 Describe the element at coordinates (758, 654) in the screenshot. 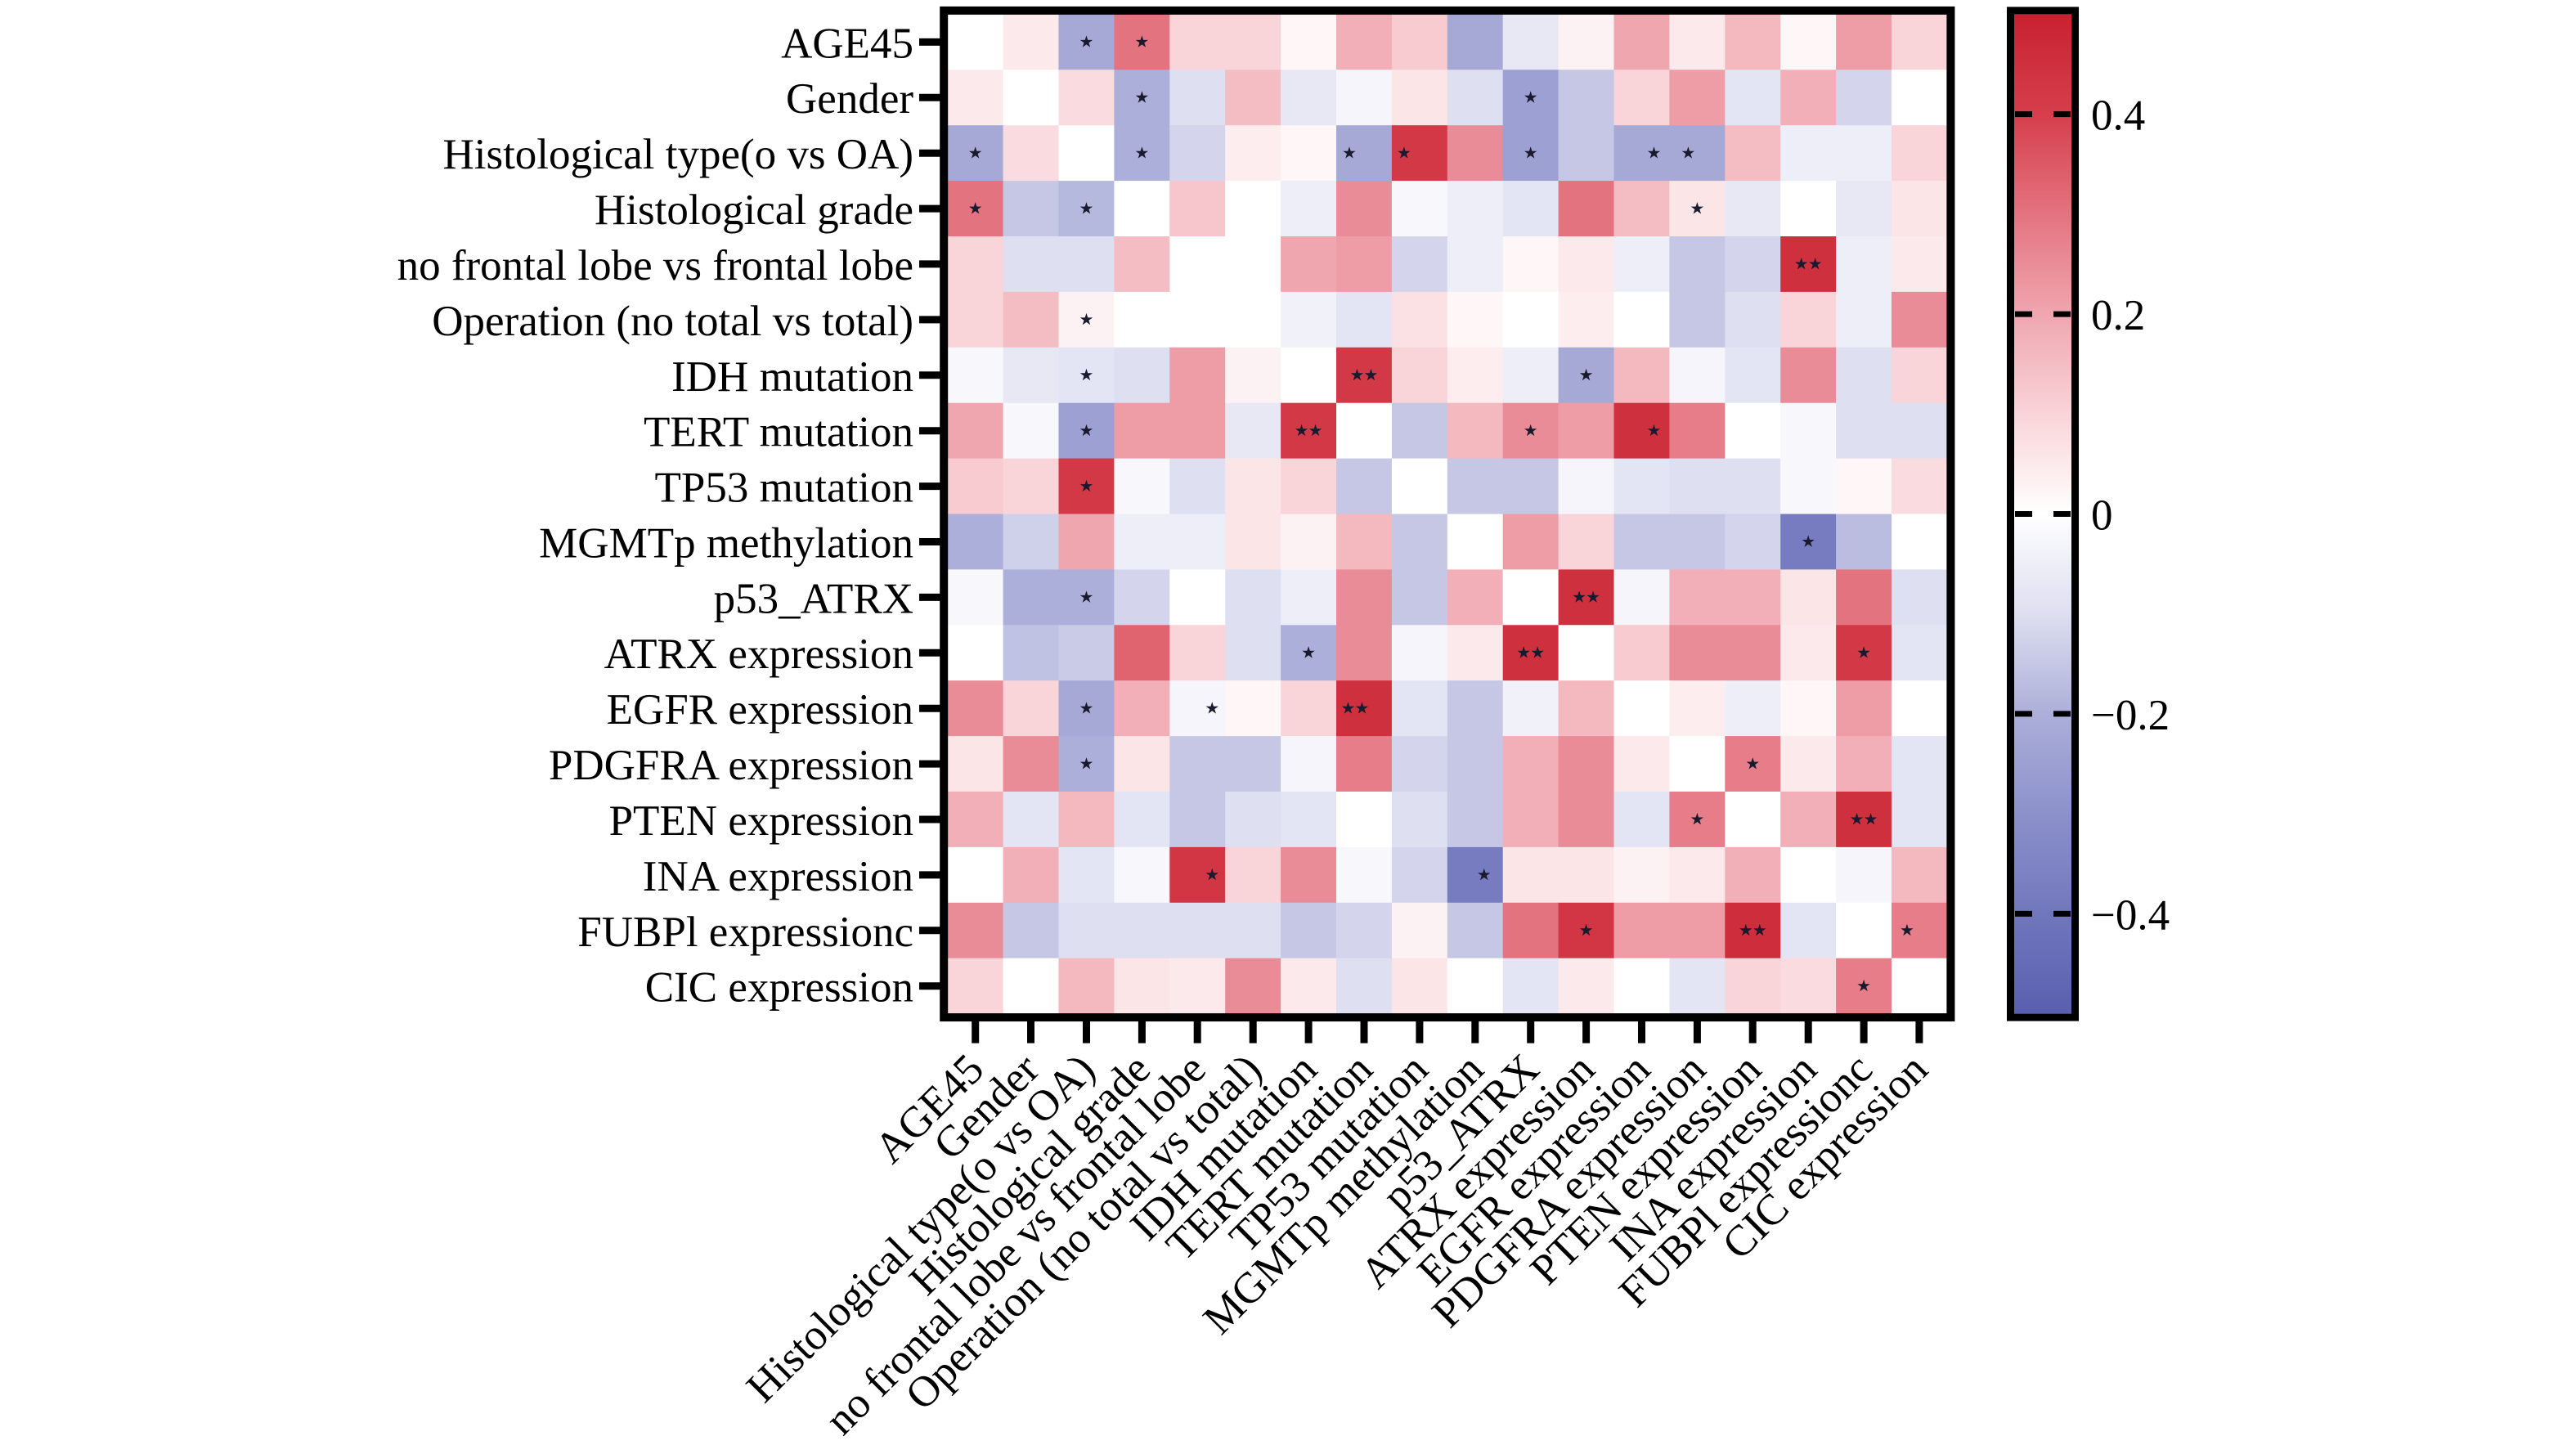

I see `svg-text: ATRX expression` at that location.